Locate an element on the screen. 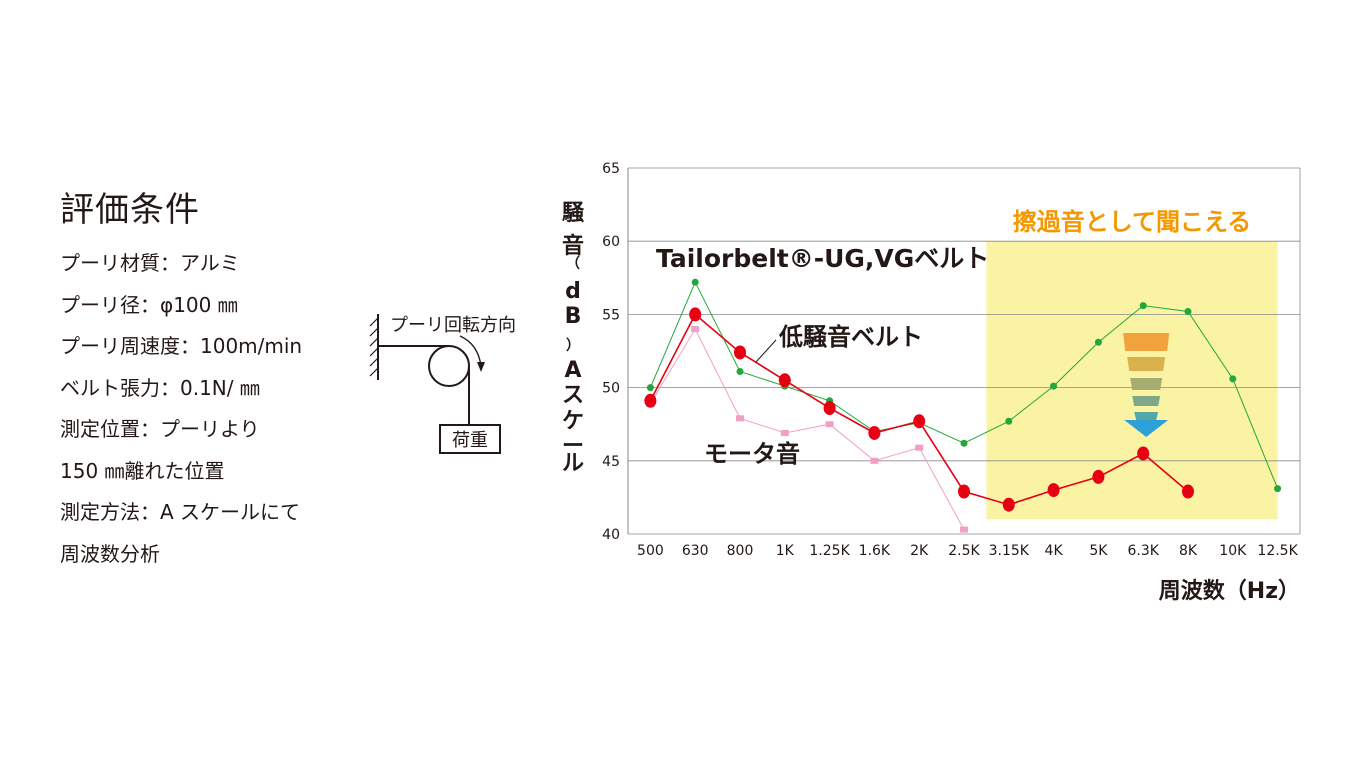  x-tick-2.5K: 2.5K is located at coordinates (964, 551).